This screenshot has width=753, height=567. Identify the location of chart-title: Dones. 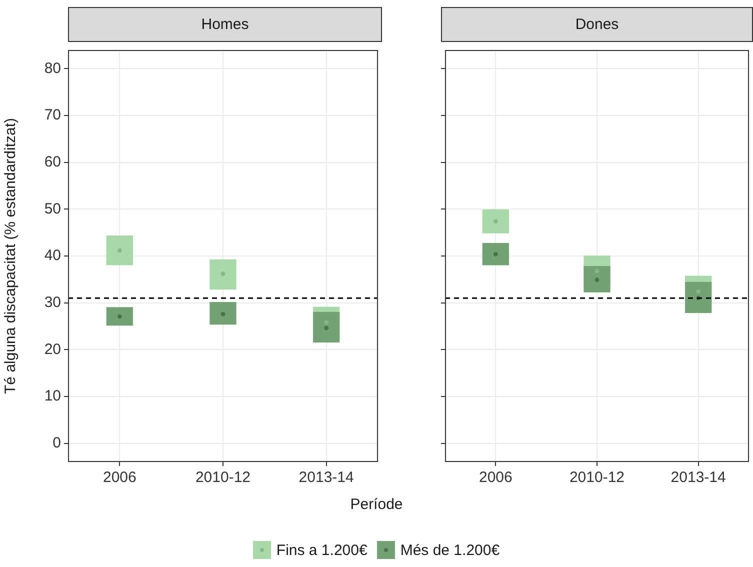
(597, 24).